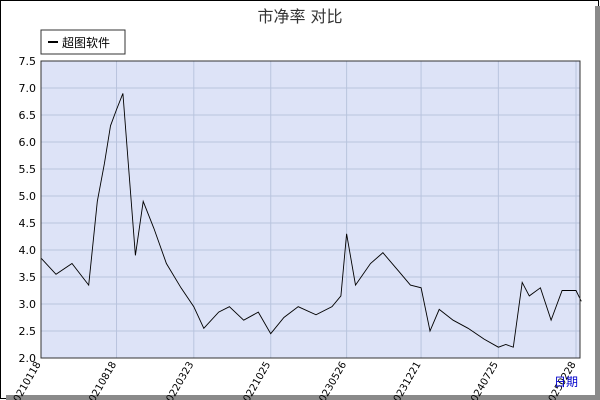 The image size is (600, 400). What do you see at coordinates (28, 250) in the screenshot?
I see `y-tick-label: 4.0` at bounding box center [28, 250].